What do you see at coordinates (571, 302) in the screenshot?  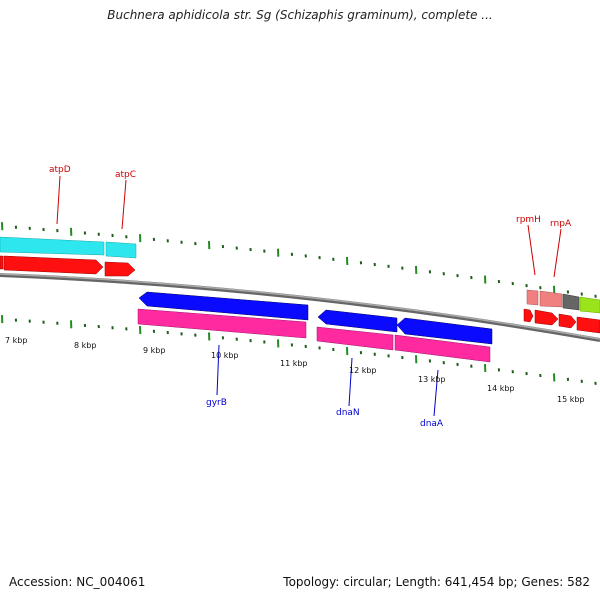 I see `grey-feature` at bounding box center [571, 302].